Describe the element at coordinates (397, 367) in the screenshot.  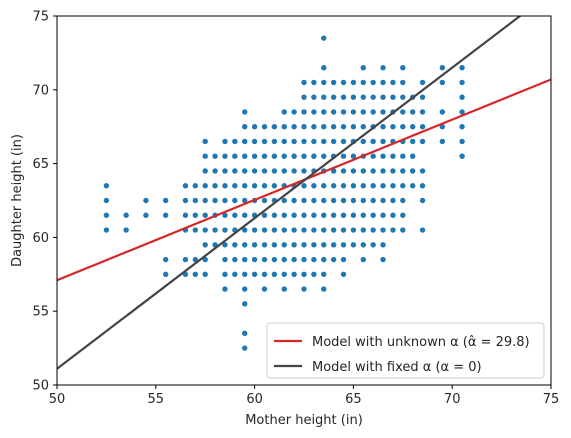
I see `legend-label-fixed-alpha: Model with fixed α (α = 0)` at that location.